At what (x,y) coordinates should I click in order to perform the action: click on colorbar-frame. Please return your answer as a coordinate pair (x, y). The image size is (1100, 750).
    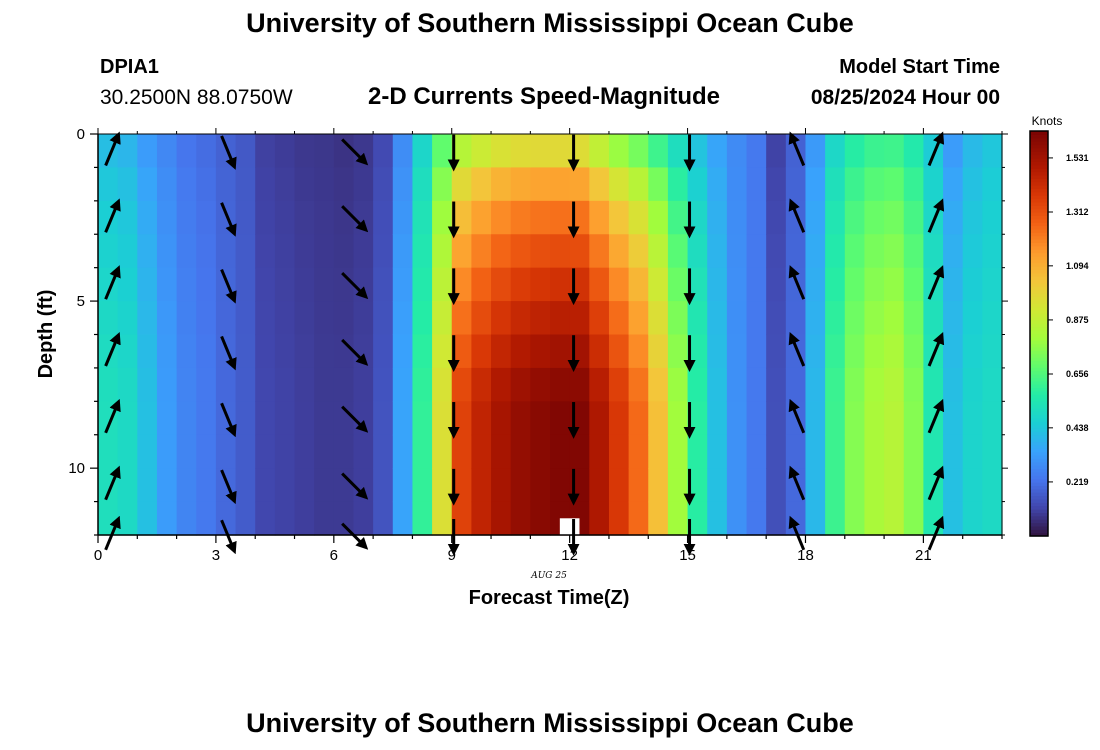
    Looking at the image, I should click on (1039, 333).